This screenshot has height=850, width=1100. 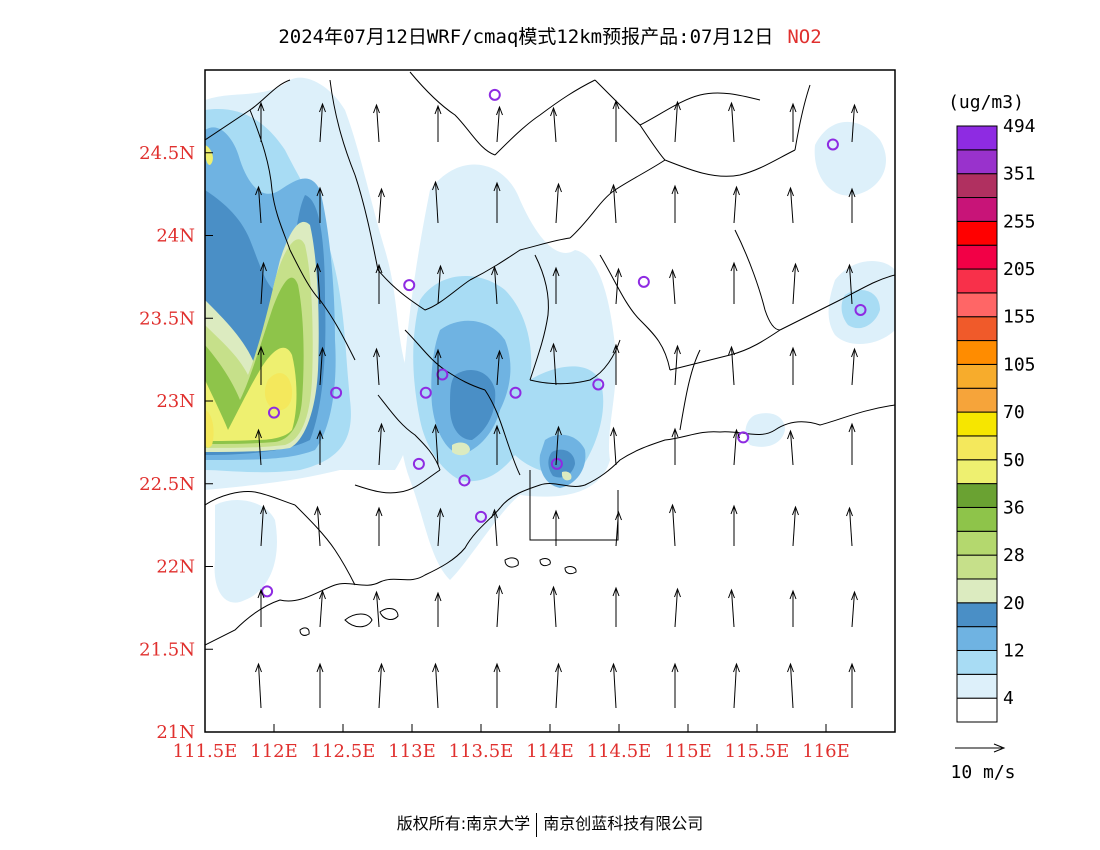 What do you see at coordinates (1019, 269) in the screenshot?
I see `colorbar-label: 205` at bounding box center [1019, 269].